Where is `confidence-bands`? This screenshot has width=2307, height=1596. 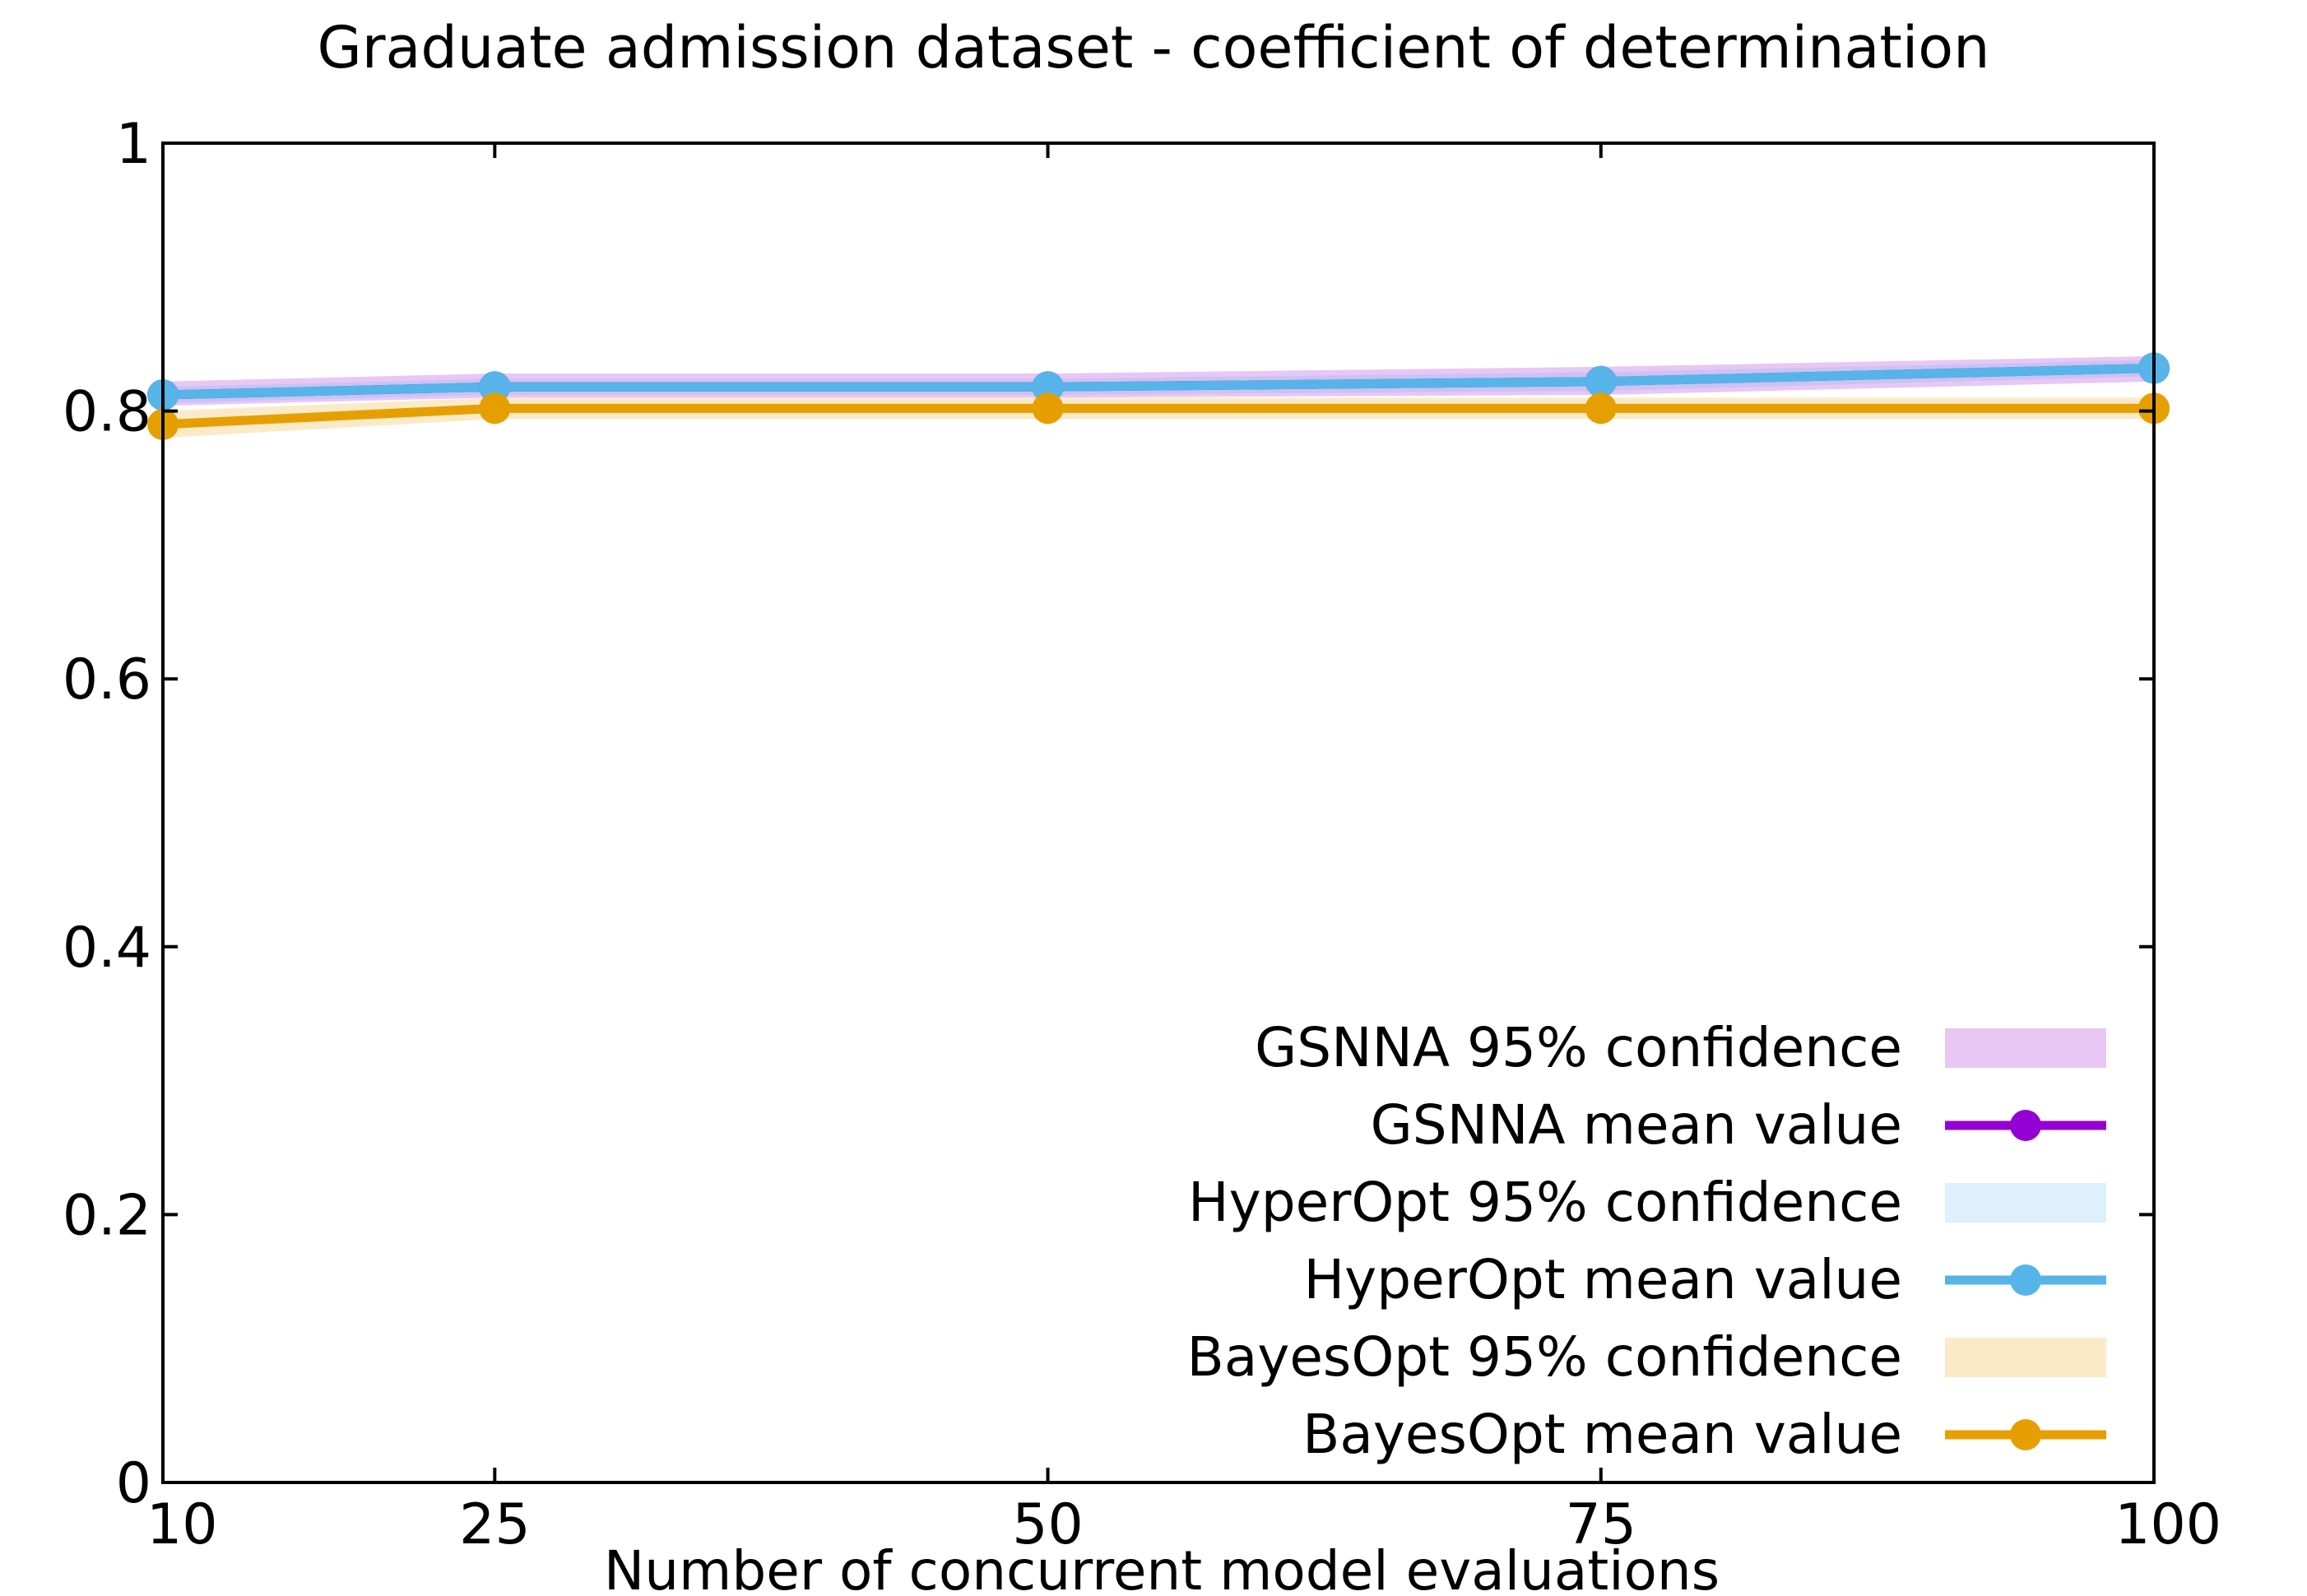 confidence-bands is located at coordinates (1159, 396).